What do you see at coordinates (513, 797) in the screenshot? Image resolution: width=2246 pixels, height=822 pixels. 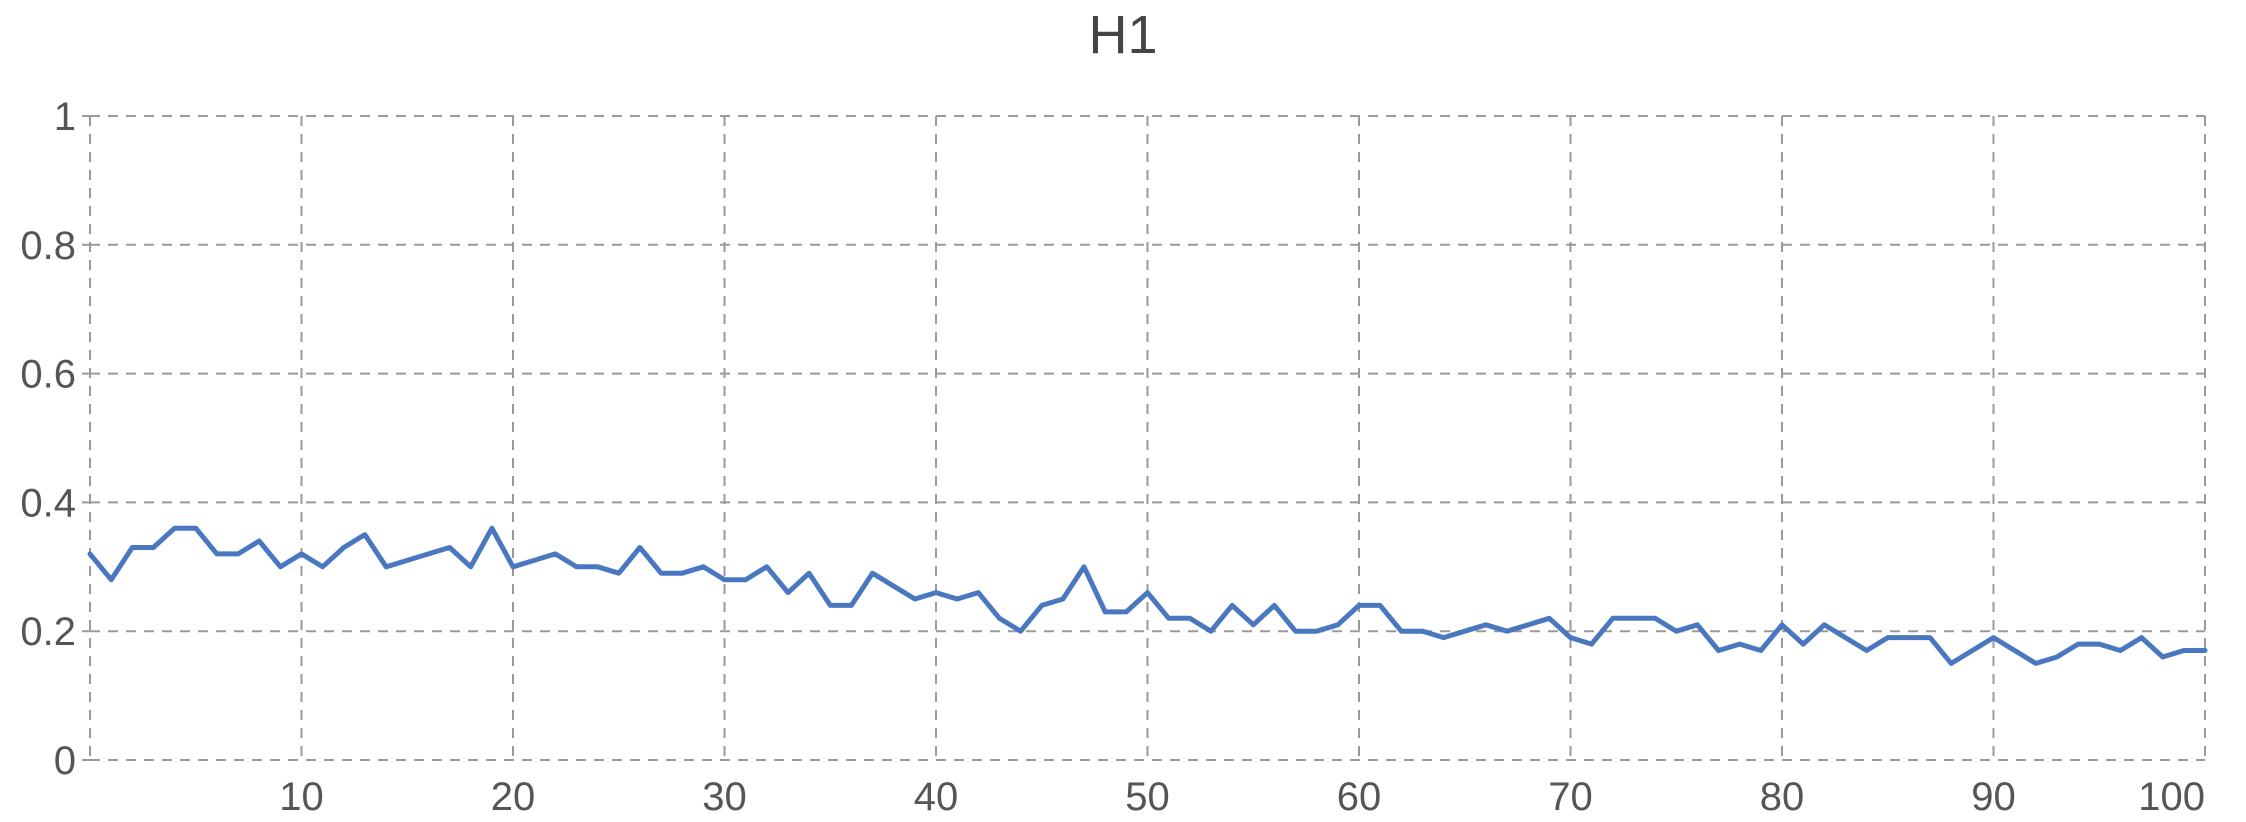 I see `x-tick-label: 20` at bounding box center [513, 797].